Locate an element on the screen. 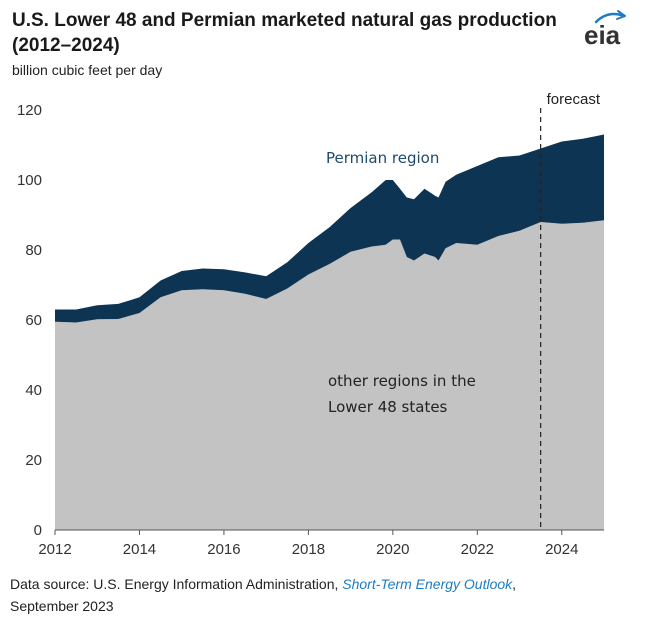 The width and height of the screenshot is (654, 618). x-tick-label: 2024 is located at coordinates (561, 549).